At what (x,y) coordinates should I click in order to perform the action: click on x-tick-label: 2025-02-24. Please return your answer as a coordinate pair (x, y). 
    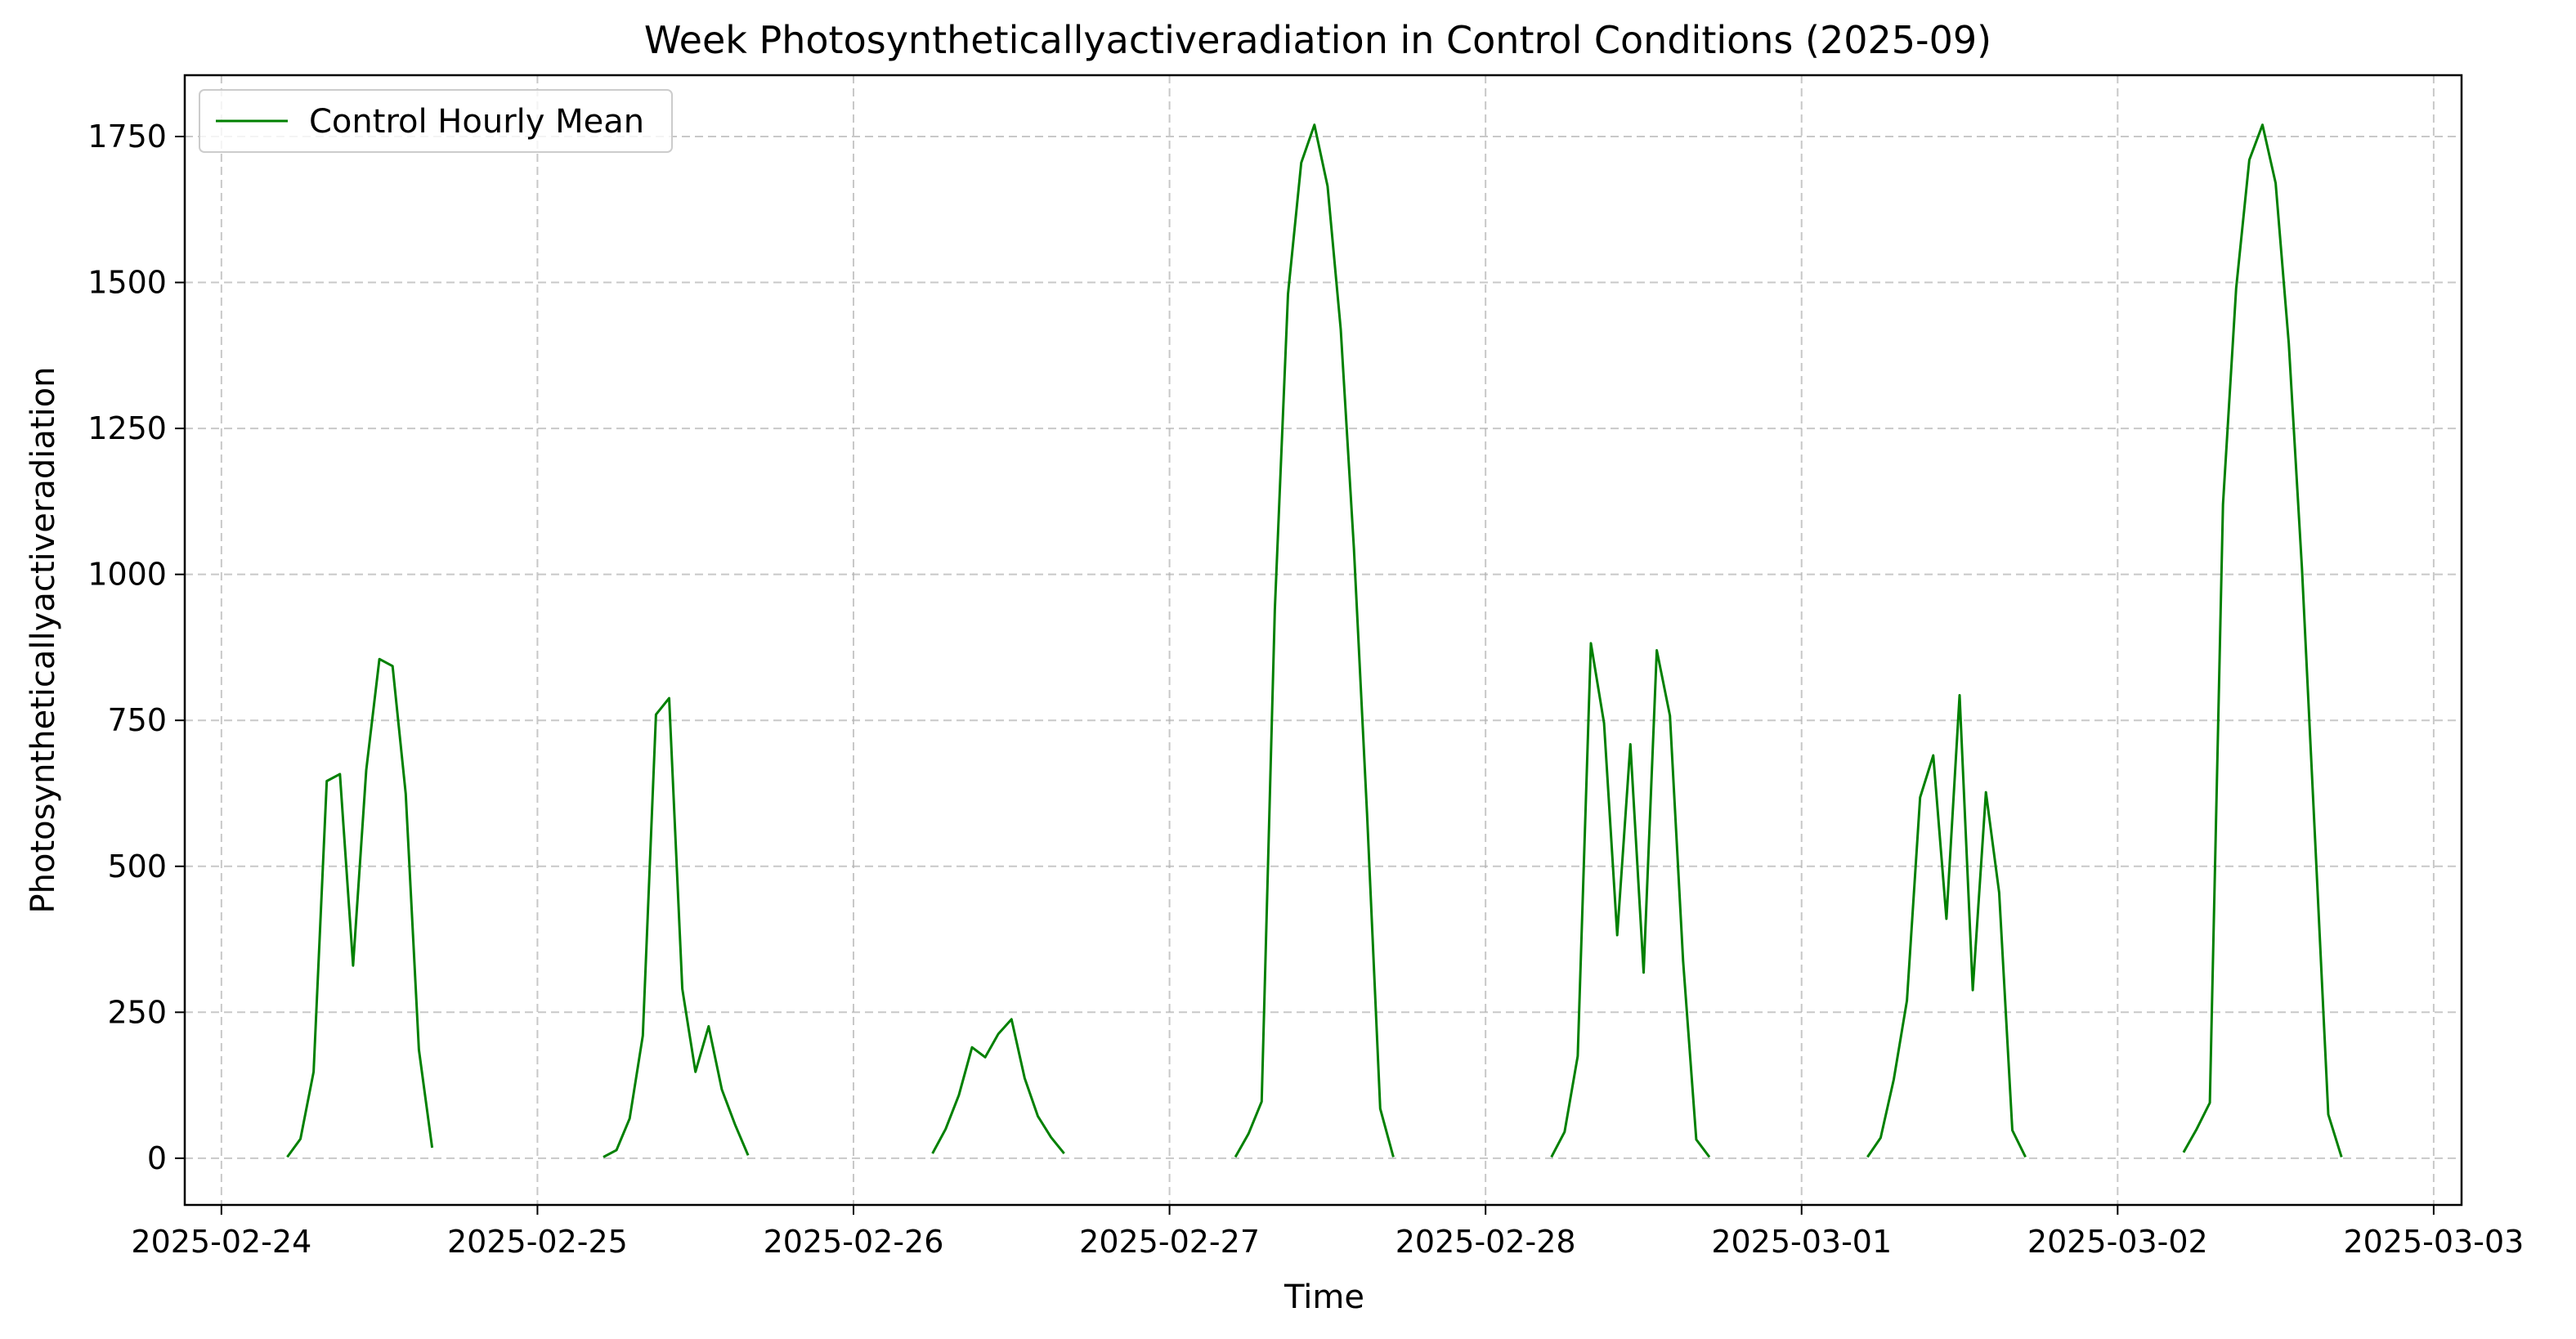
    Looking at the image, I should click on (221, 1242).